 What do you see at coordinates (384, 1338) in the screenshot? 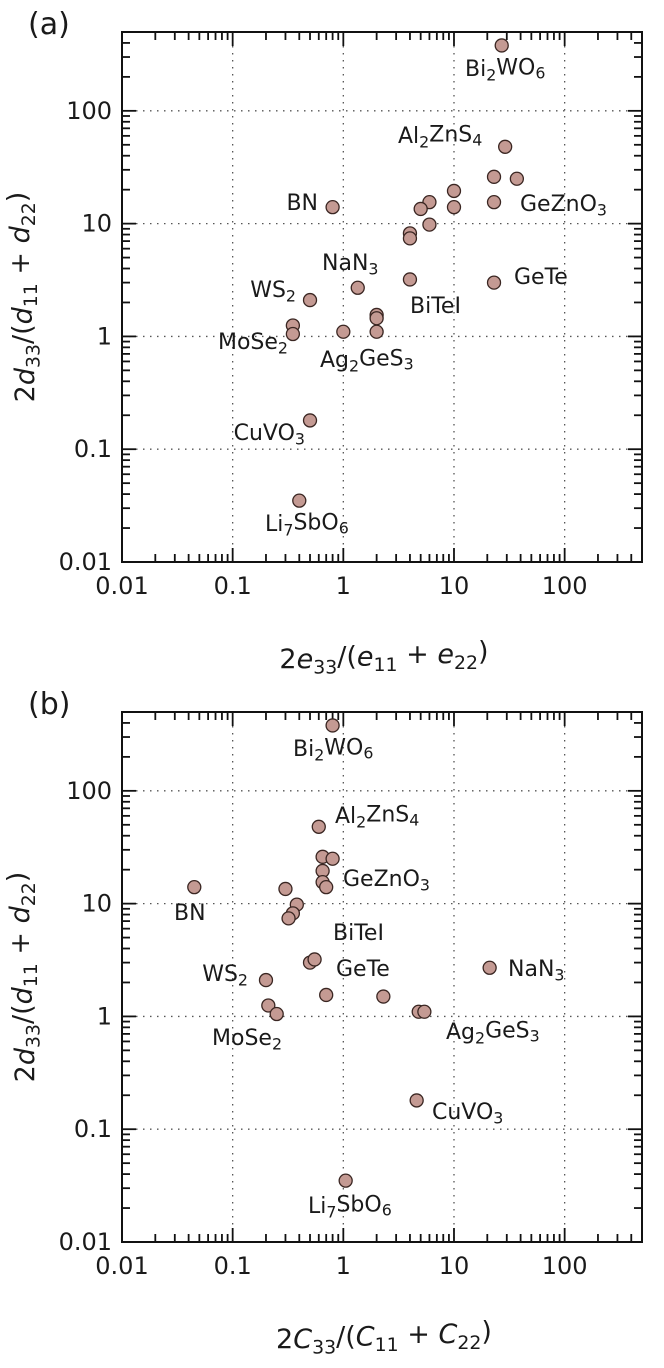
I see `x-axis-title: 2C33/(C11 + C22)` at bounding box center [384, 1338].